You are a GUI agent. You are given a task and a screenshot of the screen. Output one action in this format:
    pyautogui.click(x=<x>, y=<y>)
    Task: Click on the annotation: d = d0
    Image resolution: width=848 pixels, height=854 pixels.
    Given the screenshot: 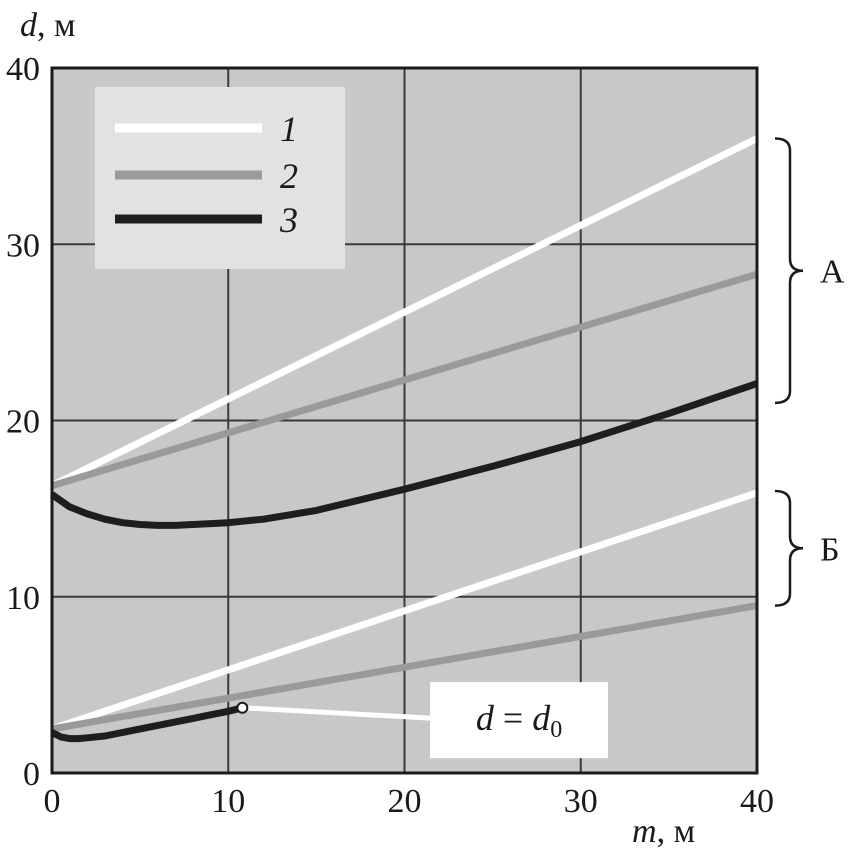 What is the action you would take?
    pyautogui.click(x=422, y=720)
    